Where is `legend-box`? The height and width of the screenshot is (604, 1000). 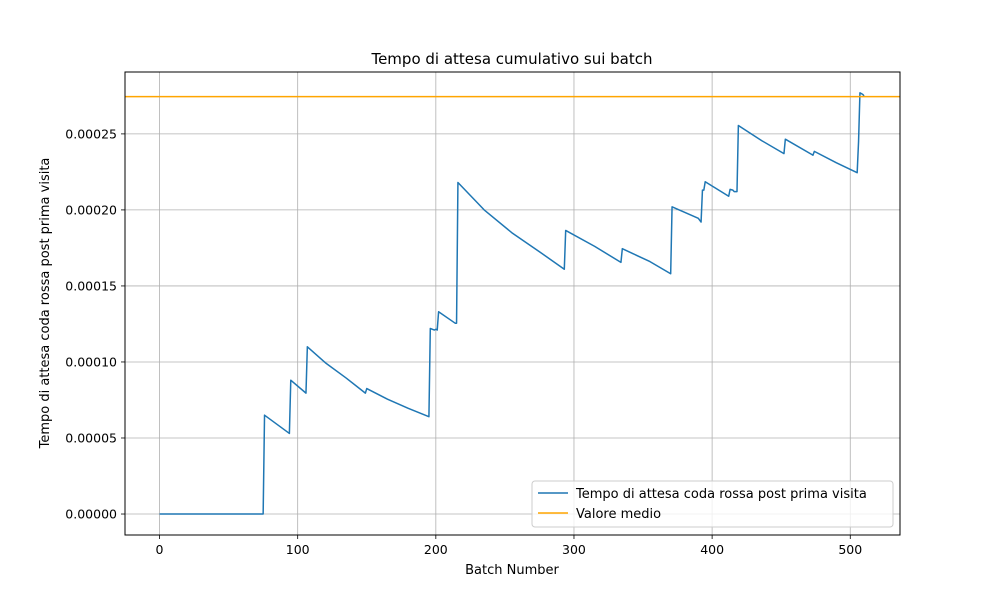 legend-box is located at coordinates (712, 504).